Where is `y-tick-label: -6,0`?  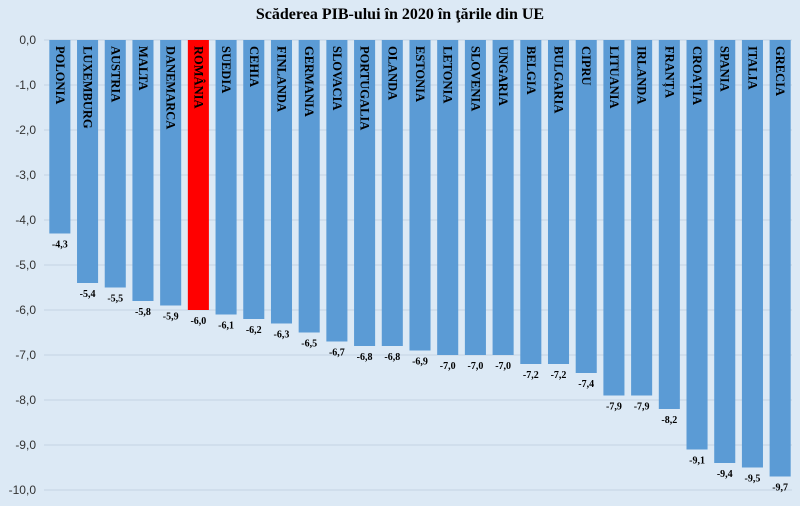 y-tick-label: -6,0 is located at coordinates (25, 310).